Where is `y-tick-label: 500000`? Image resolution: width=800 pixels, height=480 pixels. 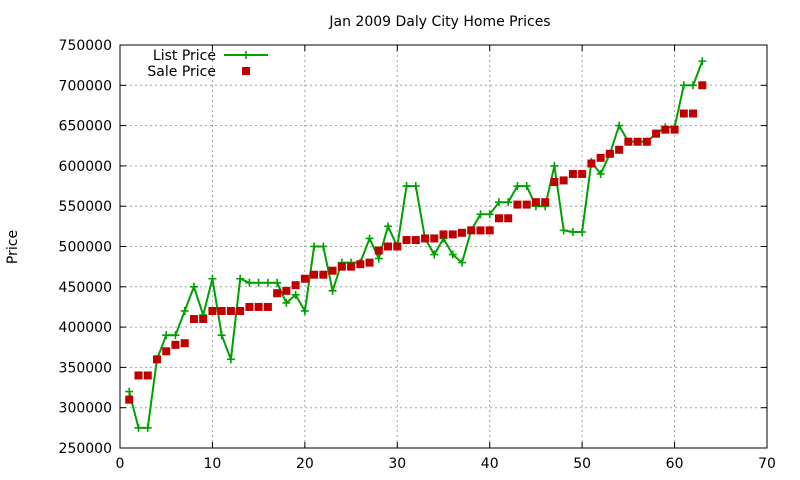 y-tick-label: 500000 is located at coordinates (85, 248).